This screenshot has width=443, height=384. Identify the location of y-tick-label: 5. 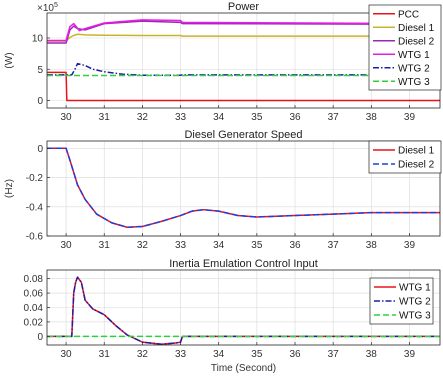
(40, 70).